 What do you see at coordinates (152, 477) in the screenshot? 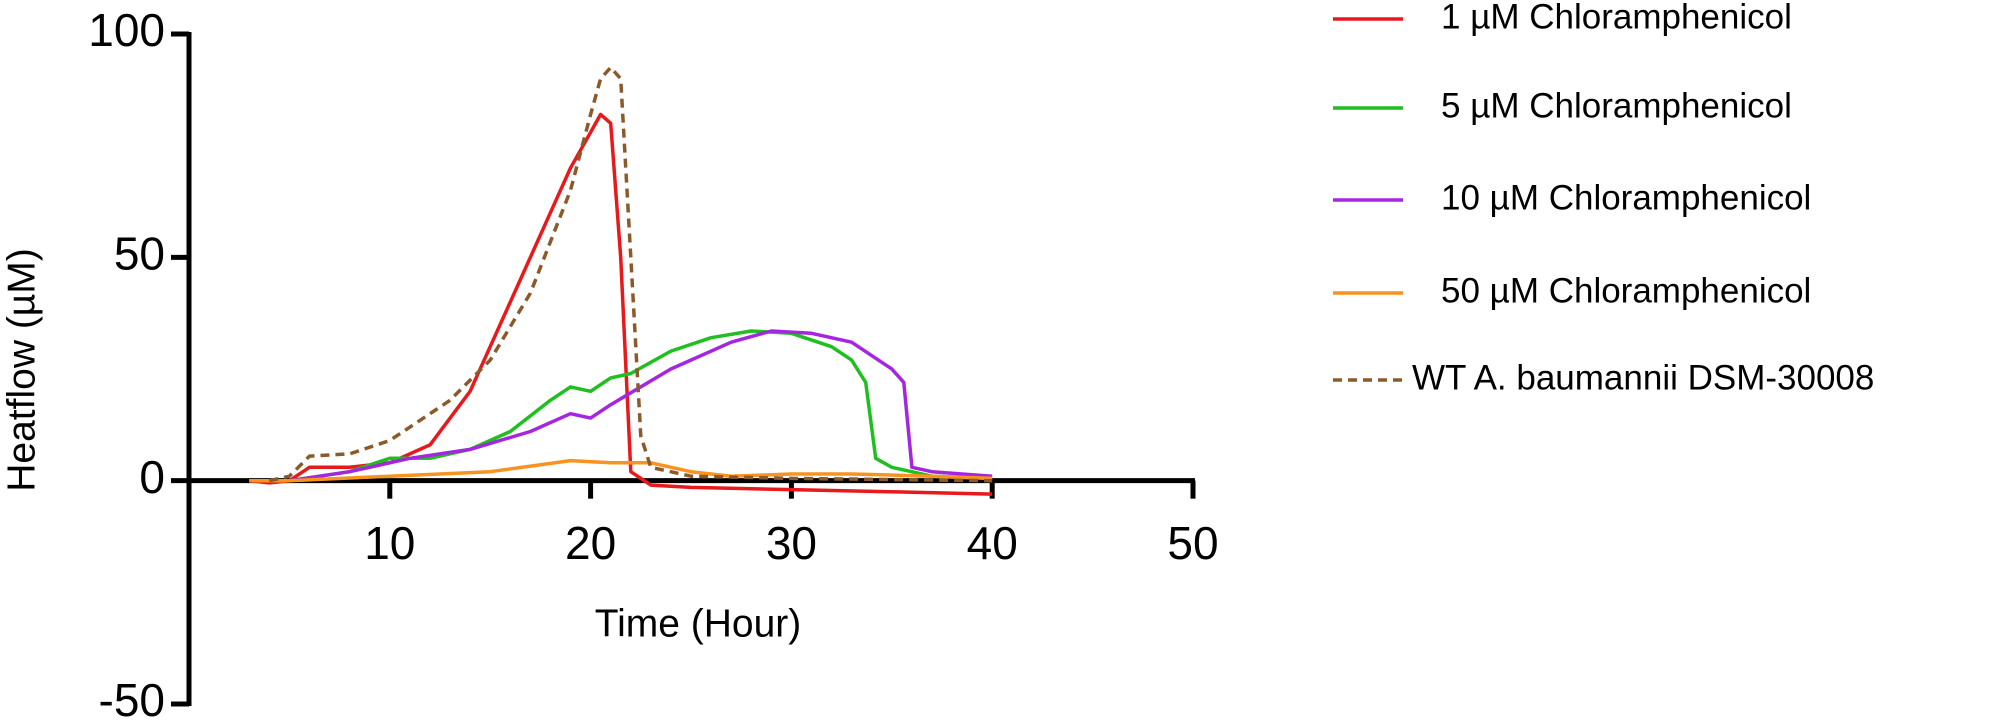
I see `y-tick-label: 0` at bounding box center [152, 477].